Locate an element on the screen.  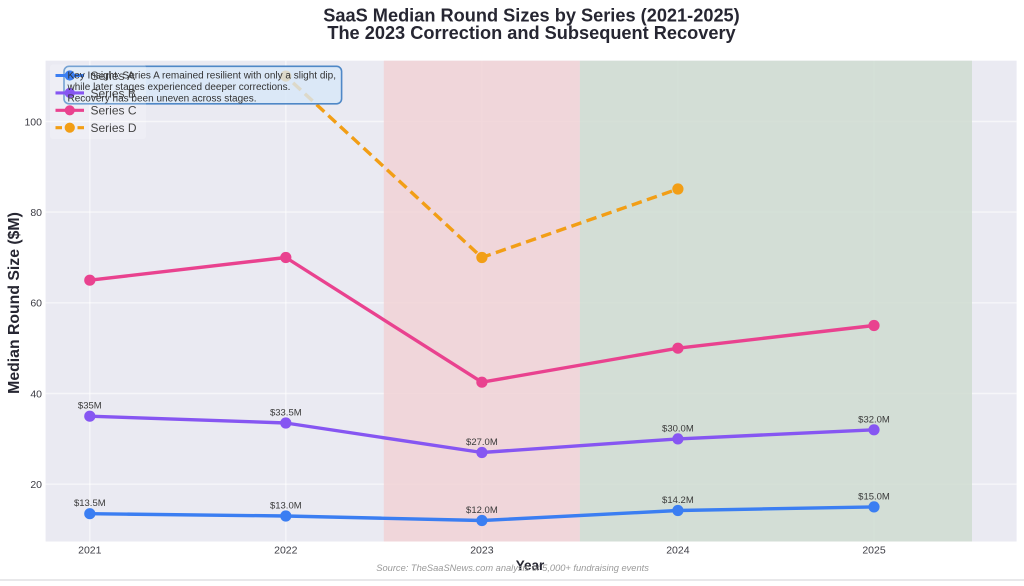
svg-text: 2025 is located at coordinates (874, 551).